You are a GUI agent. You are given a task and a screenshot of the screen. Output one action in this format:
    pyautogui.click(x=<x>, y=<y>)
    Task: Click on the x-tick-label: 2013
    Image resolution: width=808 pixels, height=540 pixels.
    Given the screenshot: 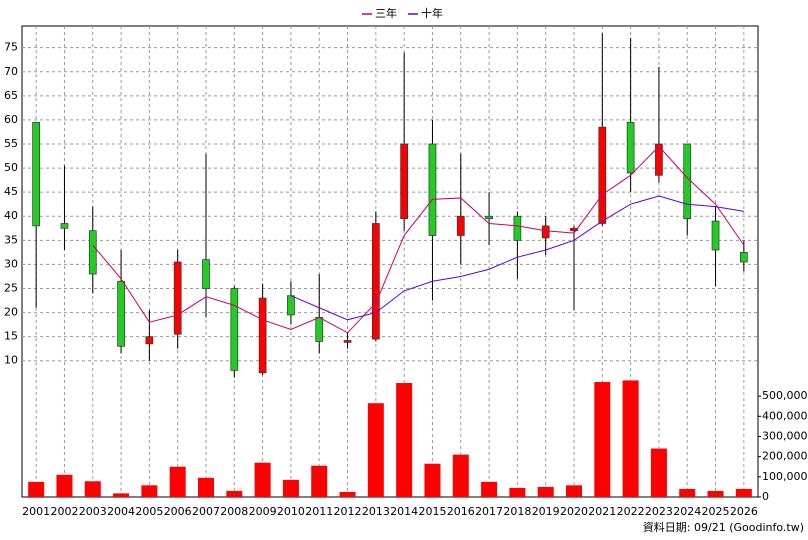 What is the action you would take?
    pyautogui.click(x=376, y=511)
    